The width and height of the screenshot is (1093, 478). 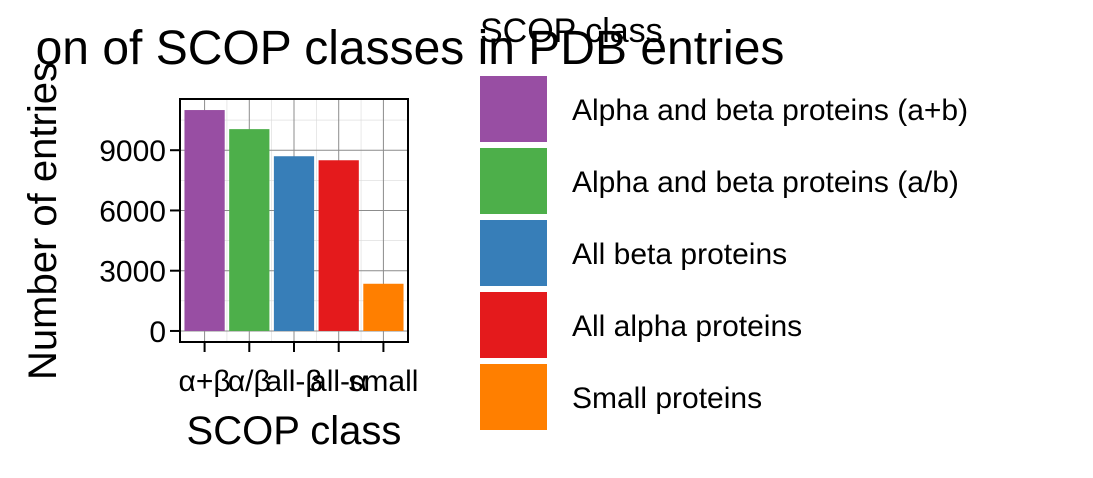 I want to click on legend-label-4: Small proteins, so click(x=667, y=398).